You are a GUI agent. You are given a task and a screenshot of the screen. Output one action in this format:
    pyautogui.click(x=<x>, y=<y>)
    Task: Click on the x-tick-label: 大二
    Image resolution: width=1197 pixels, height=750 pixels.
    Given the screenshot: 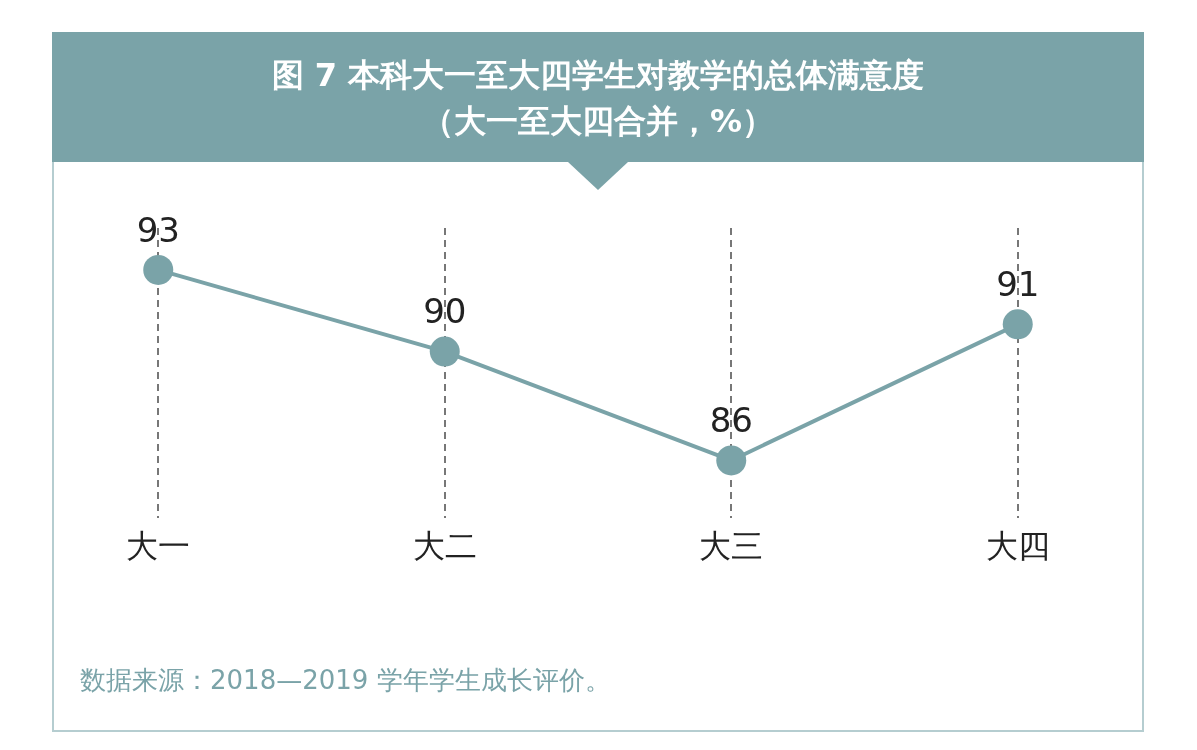 What is the action you would take?
    pyautogui.click(x=444, y=546)
    